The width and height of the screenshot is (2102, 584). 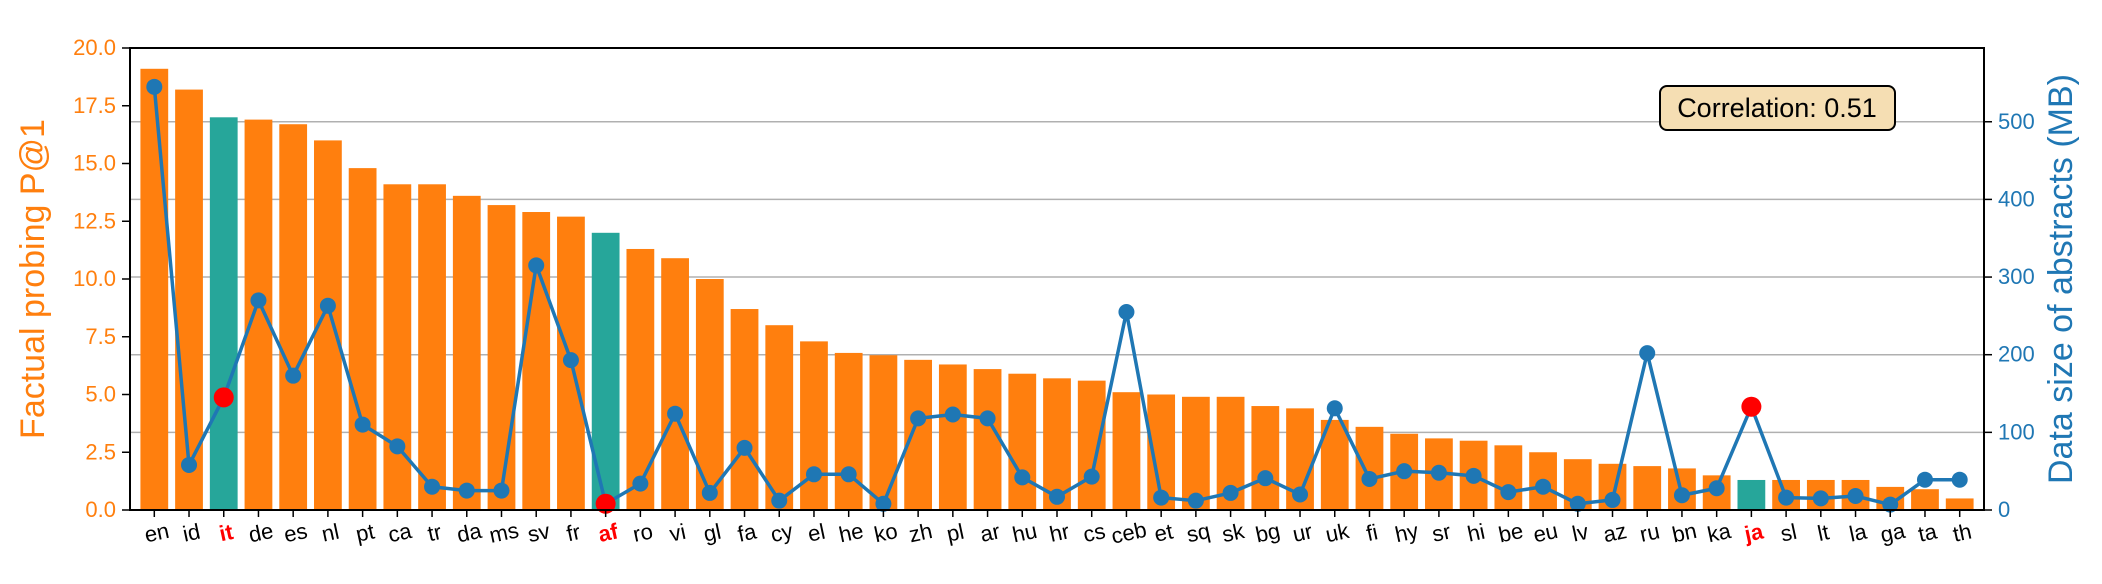 What do you see at coordinates (1510, 533) in the screenshot?
I see `x-tick-label: be` at bounding box center [1510, 533].